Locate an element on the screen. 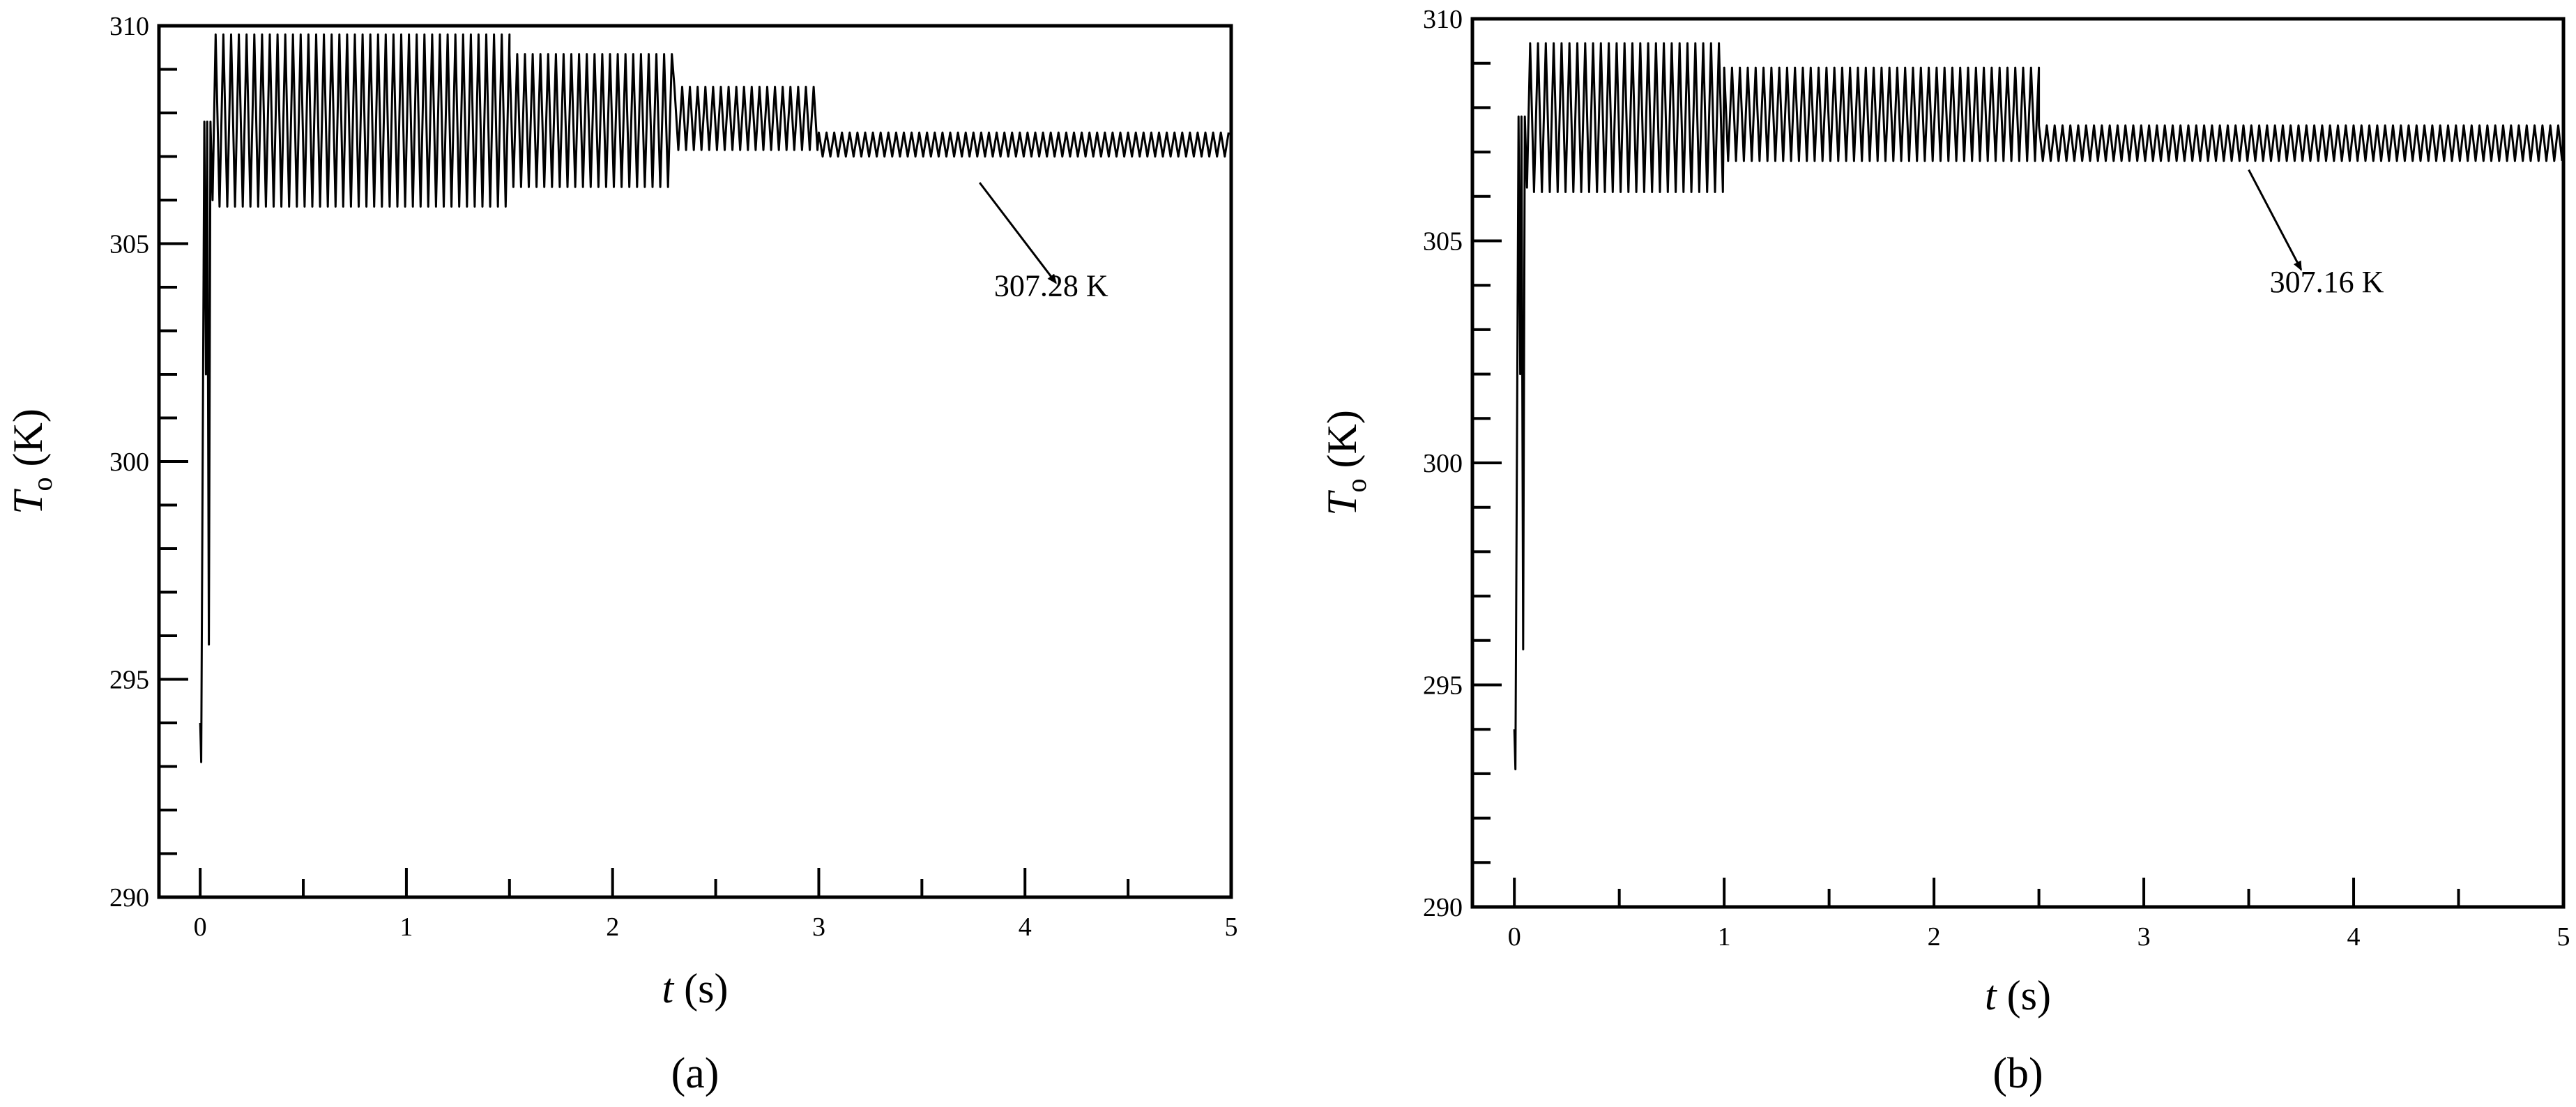  annotation-layer: 307.28 K is located at coordinates (1043, 242).